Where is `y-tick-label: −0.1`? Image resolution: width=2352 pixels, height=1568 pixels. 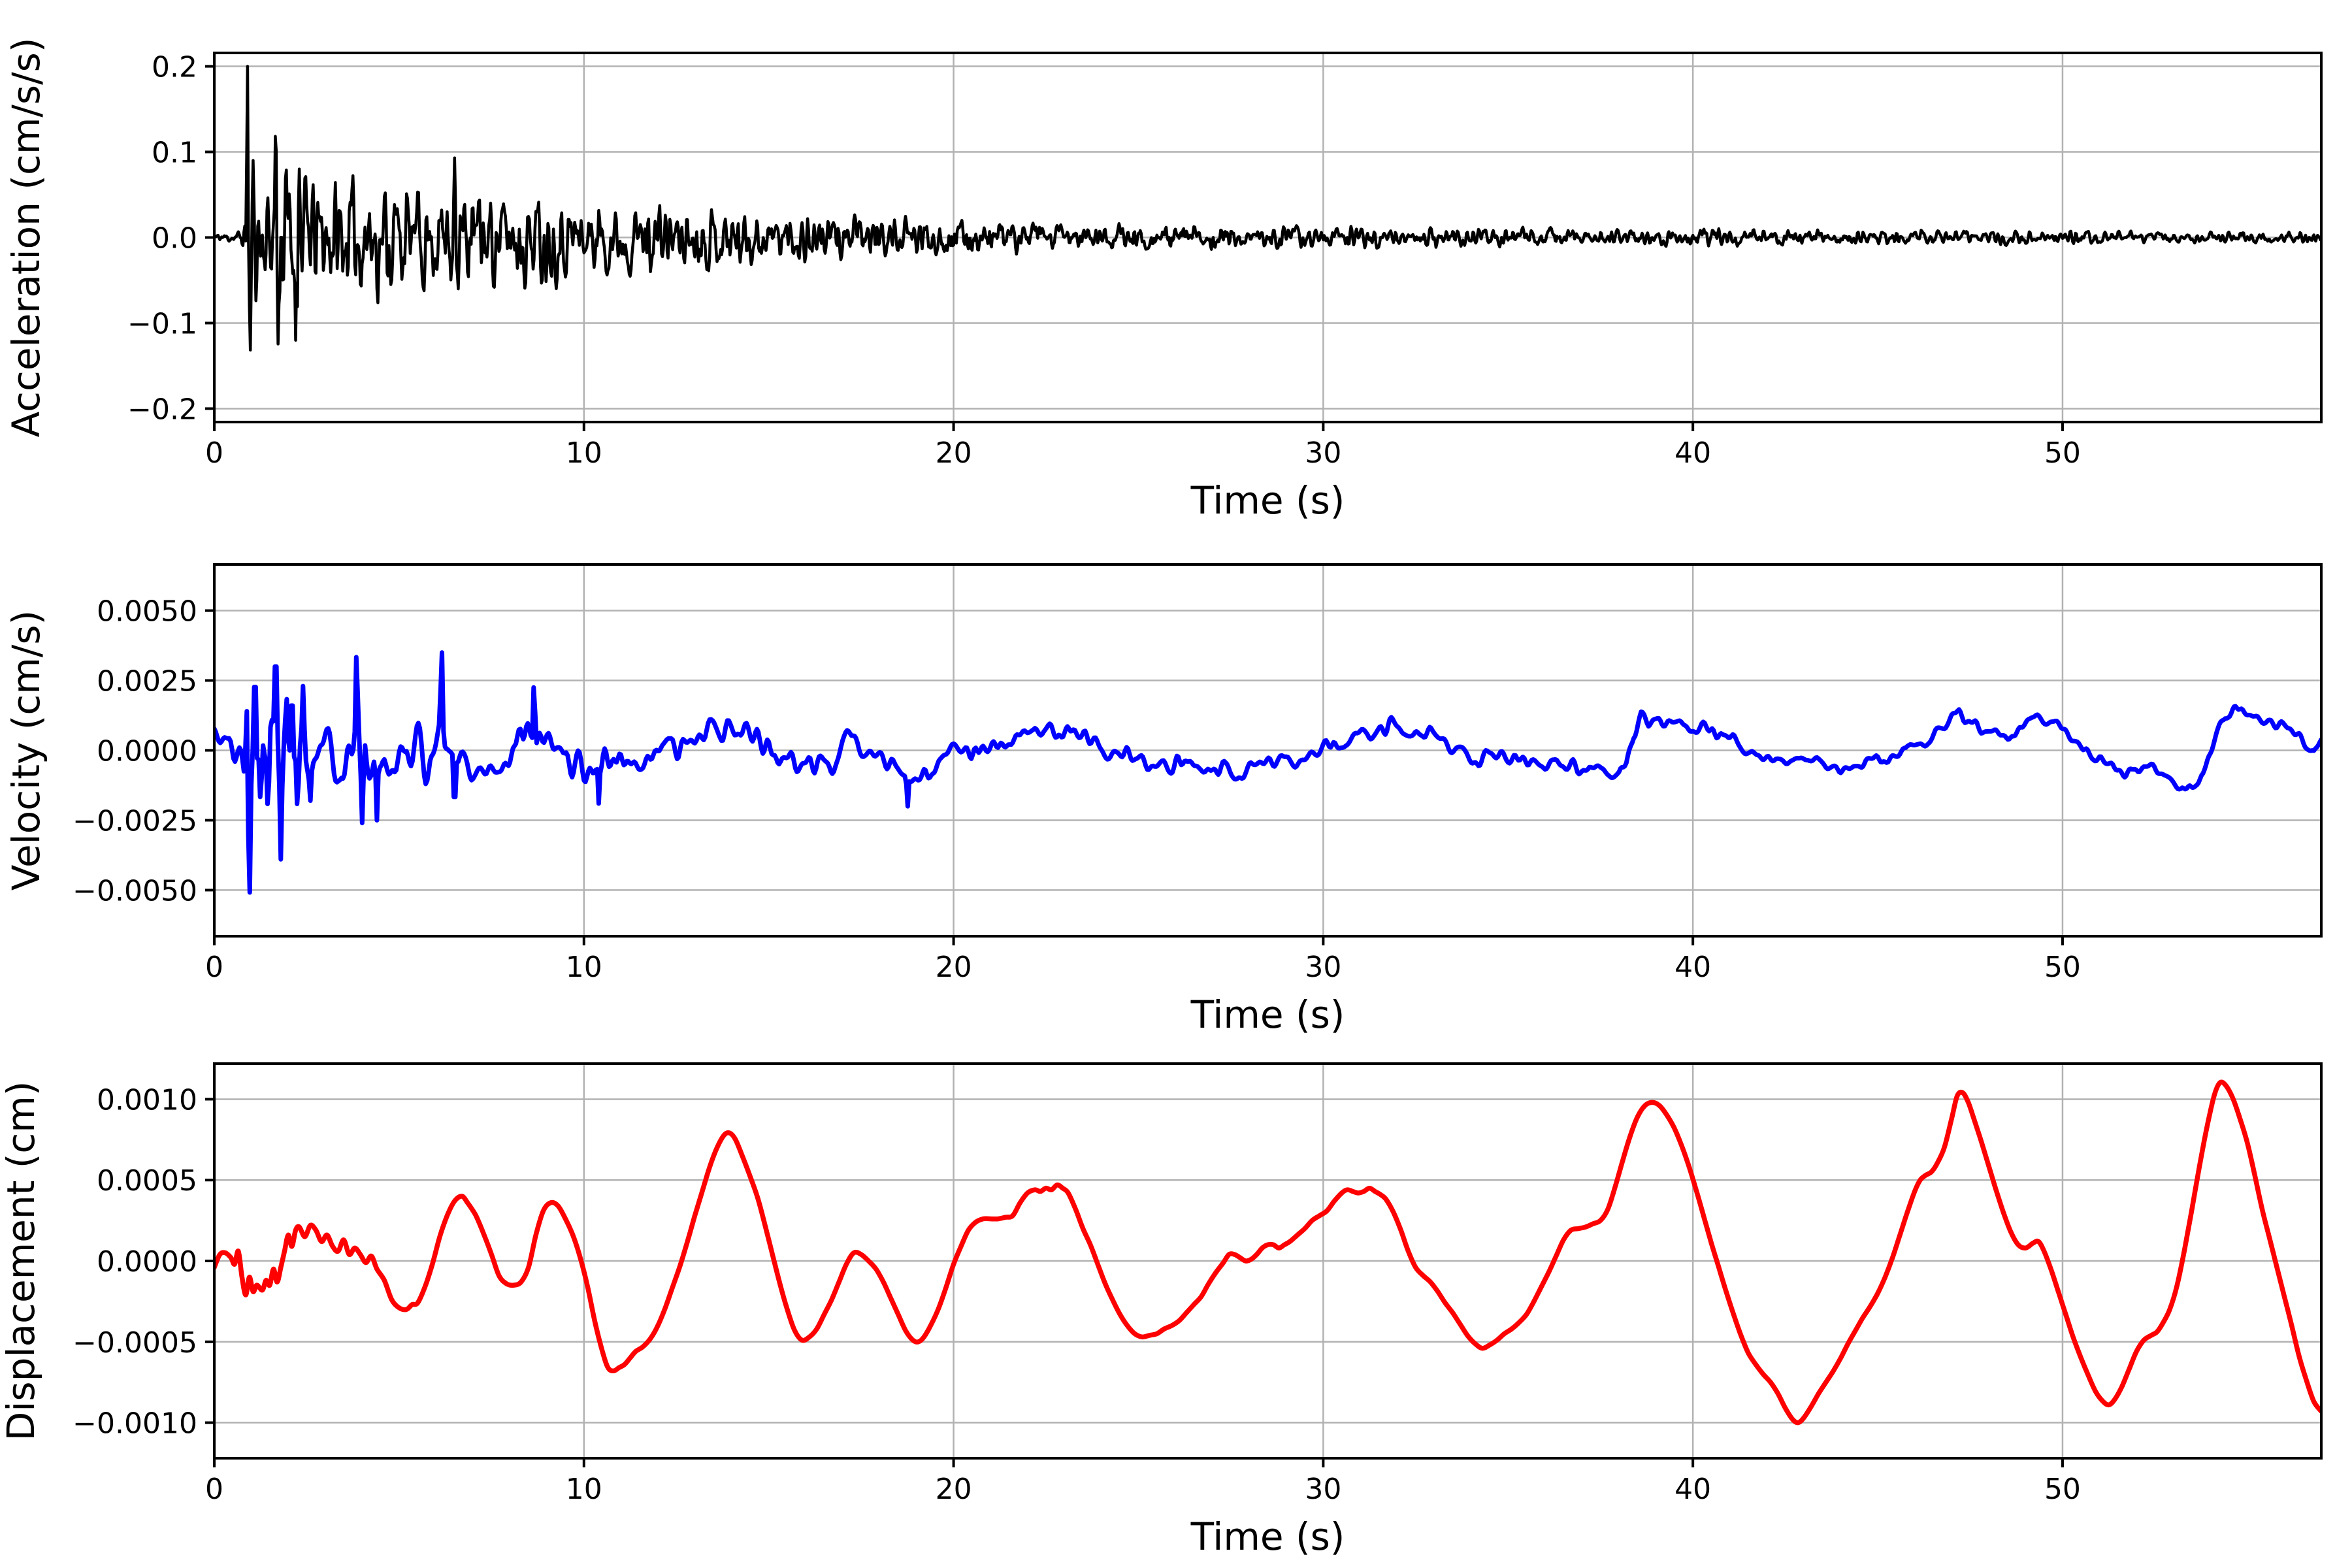
y-tick-label: −0.1 is located at coordinates (162, 323).